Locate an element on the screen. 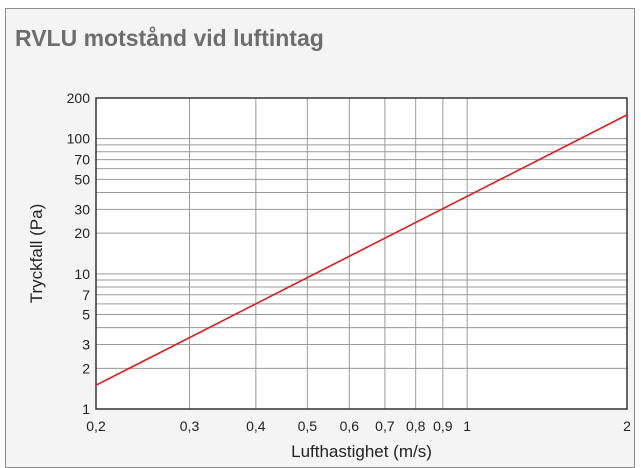 The width and height of the screenshot is (641, 468). x-tick-labels: 0,2 0,3 0,4 0,5 0,6 0,7 0,8 0,9 1 2 is located at coordinates (358, 426).